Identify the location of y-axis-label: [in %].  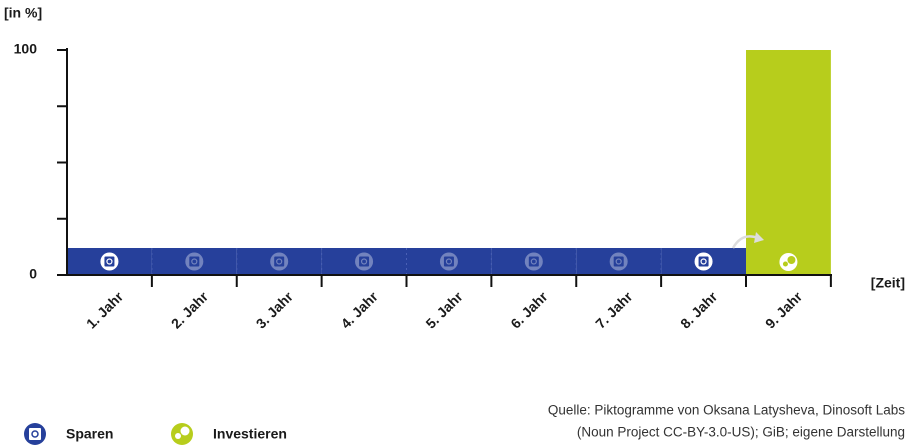
(23, 13).